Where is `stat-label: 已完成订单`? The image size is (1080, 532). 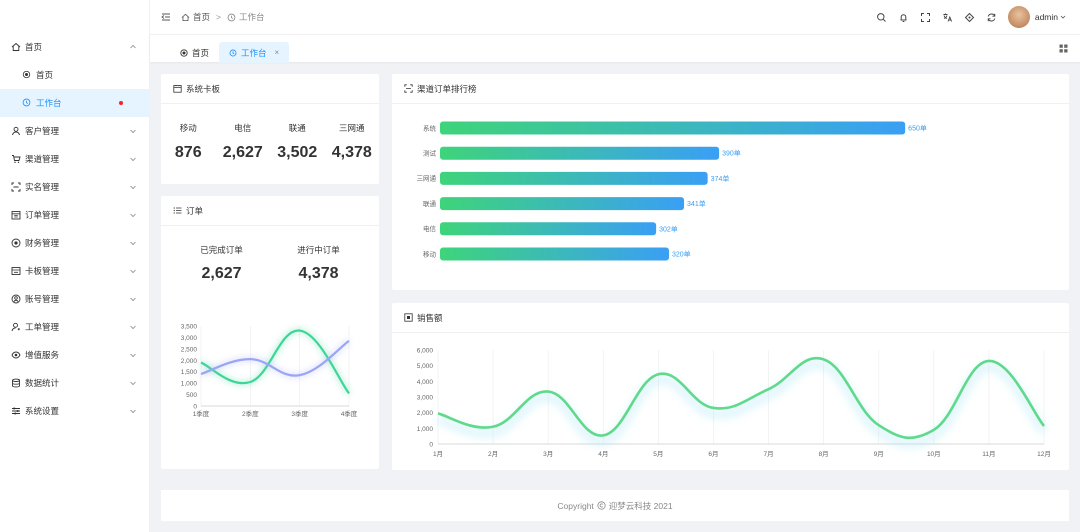 stat-label: 已完成订单 is located at coordinates (221, 250).